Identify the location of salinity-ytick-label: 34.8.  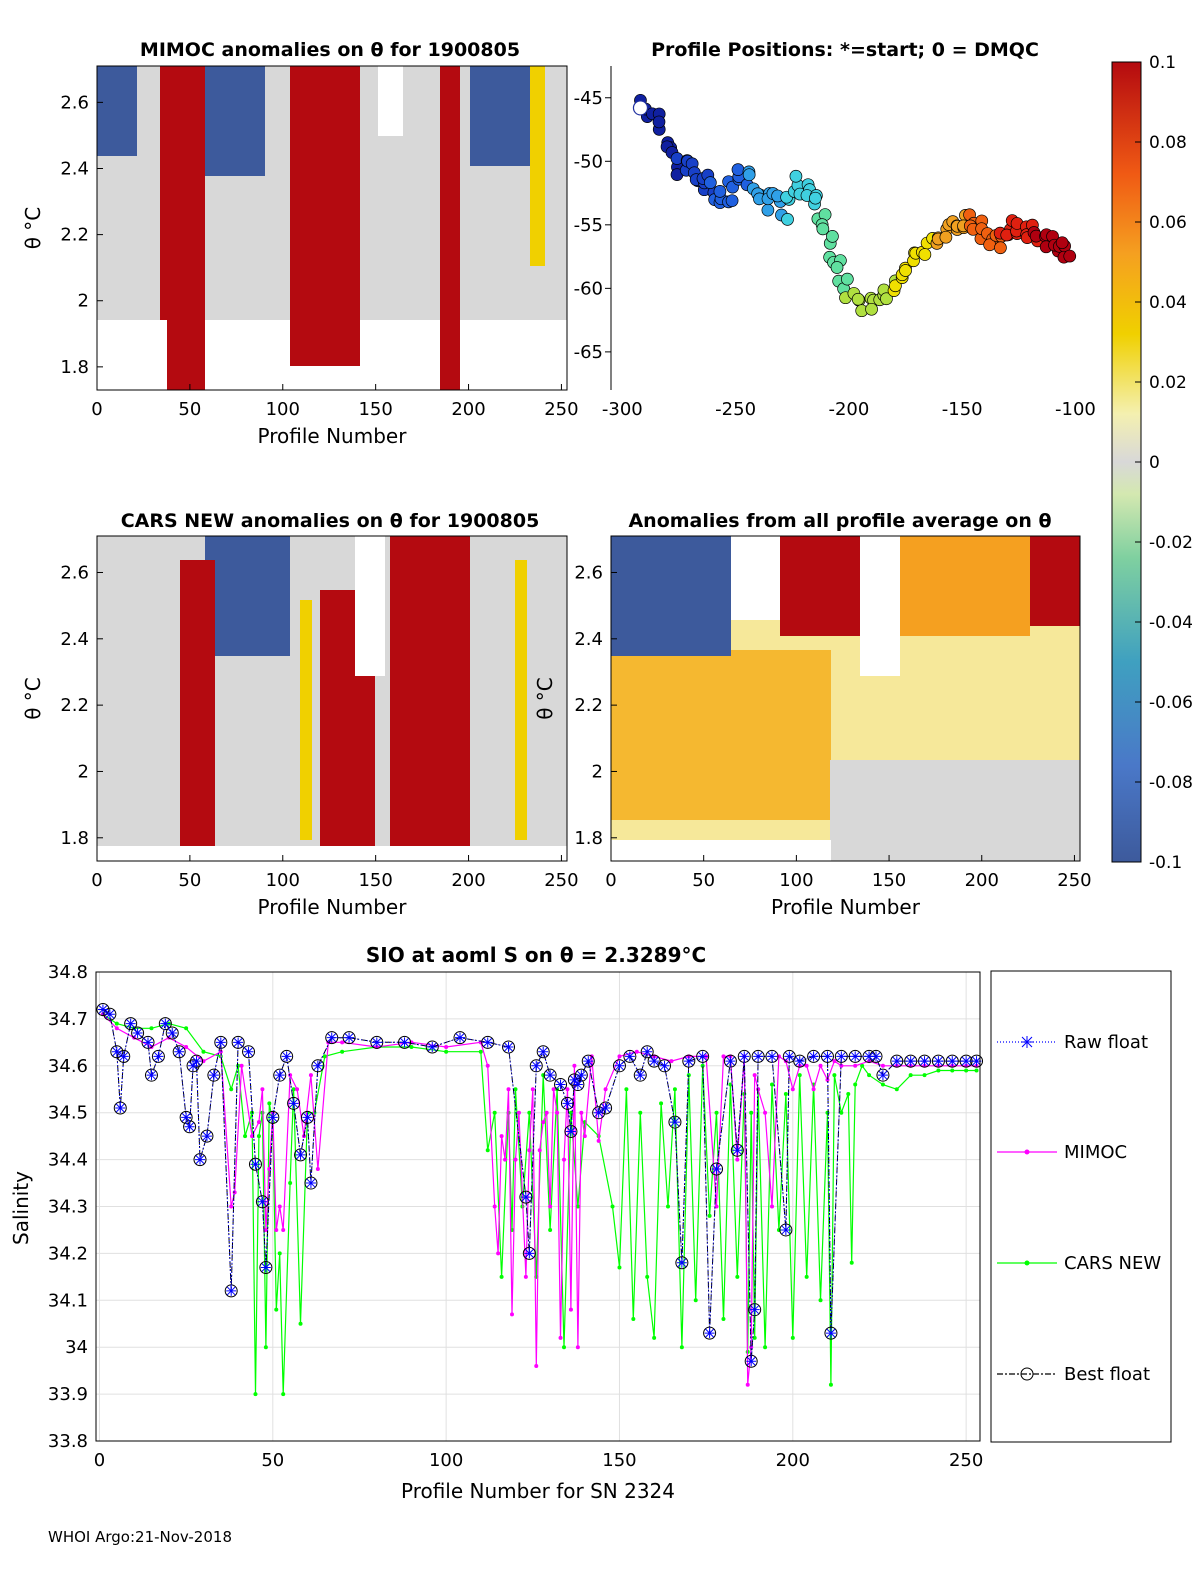
(68, 972).